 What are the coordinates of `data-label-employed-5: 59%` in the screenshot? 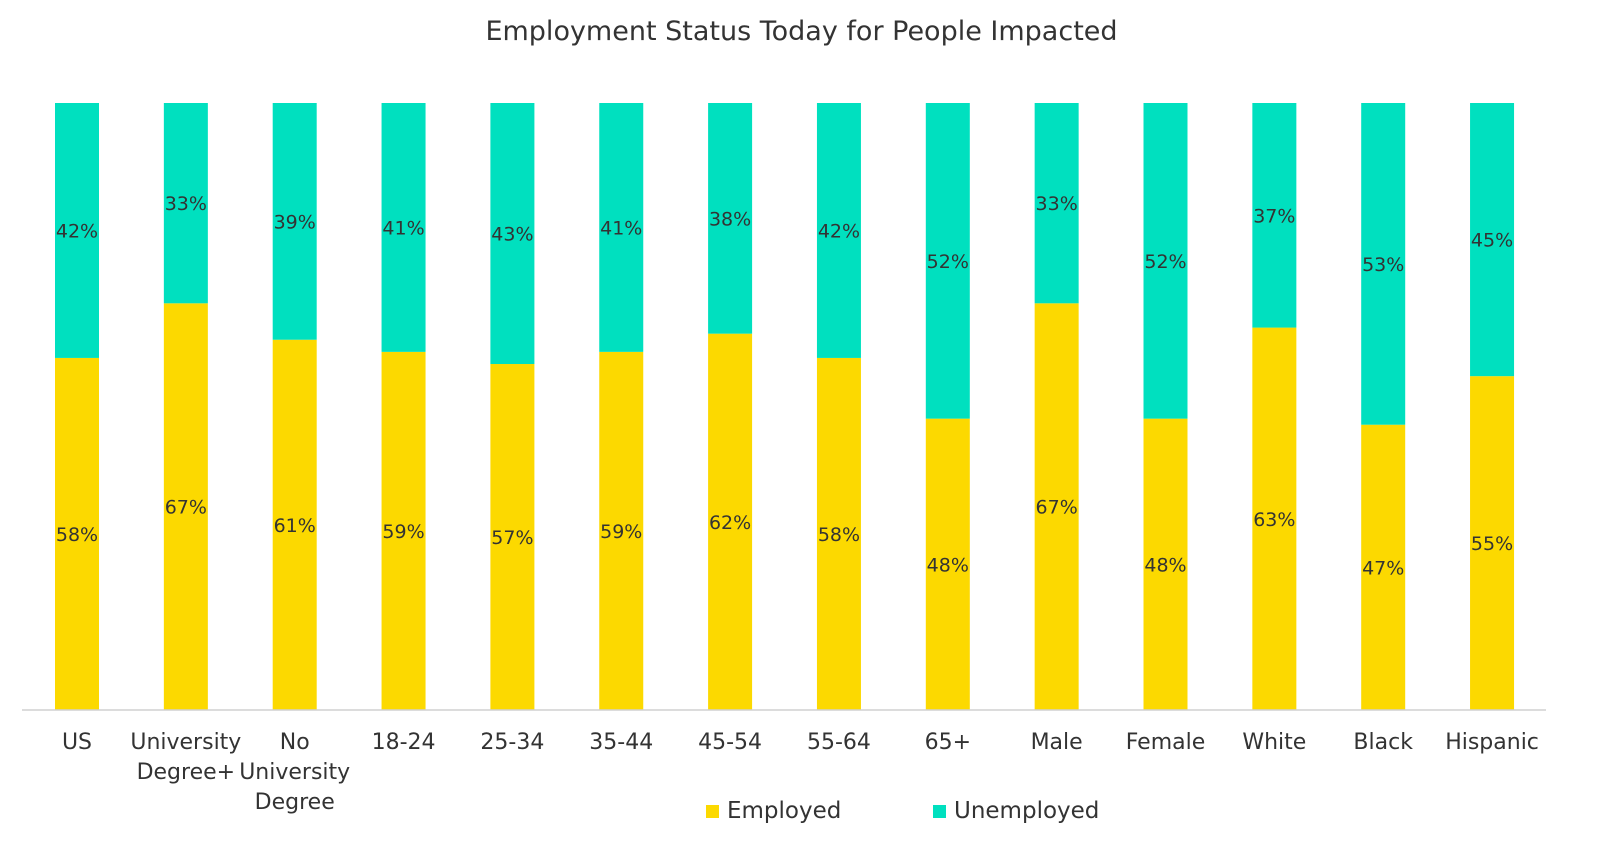 It's located at (621, 532).